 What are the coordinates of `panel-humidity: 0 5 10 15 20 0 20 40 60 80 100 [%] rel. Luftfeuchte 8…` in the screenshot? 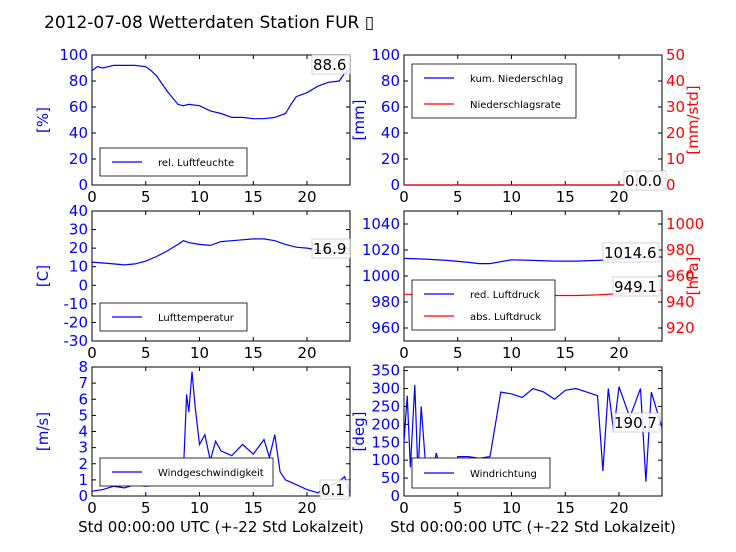 It's located at (192, 126).